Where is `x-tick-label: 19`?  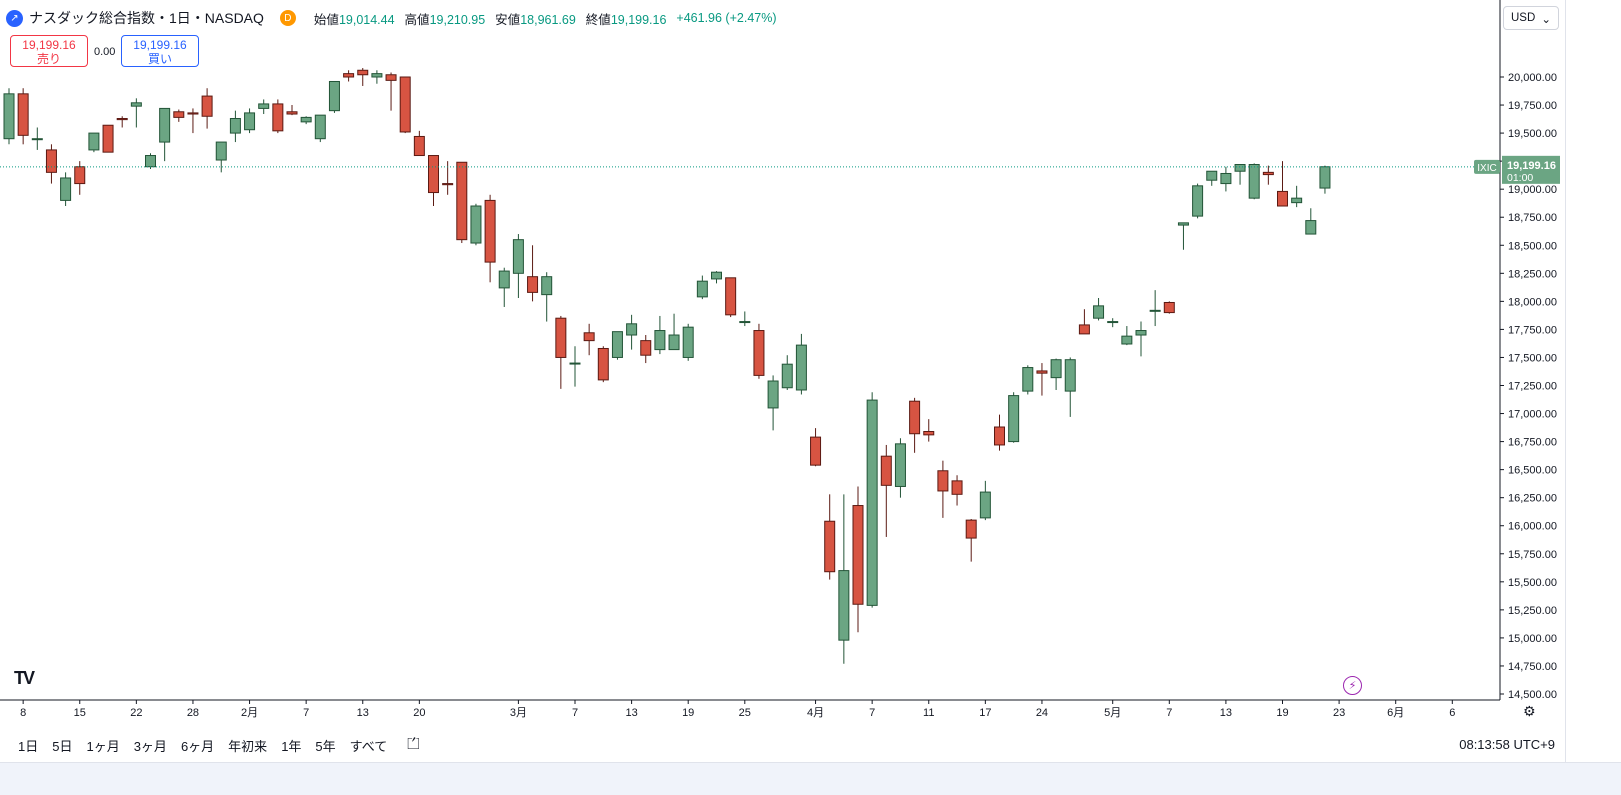 x-tick-label: 19 is located at coordinates (1282, 713).